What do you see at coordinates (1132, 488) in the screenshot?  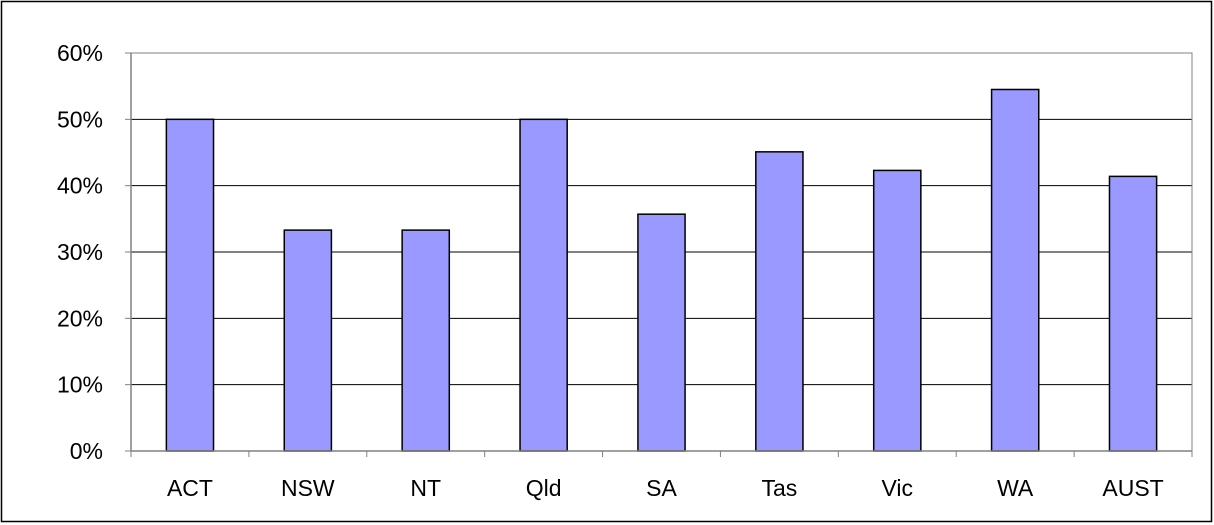 I see `x-tick-label: AUST` at bounding box center [1132, 488].